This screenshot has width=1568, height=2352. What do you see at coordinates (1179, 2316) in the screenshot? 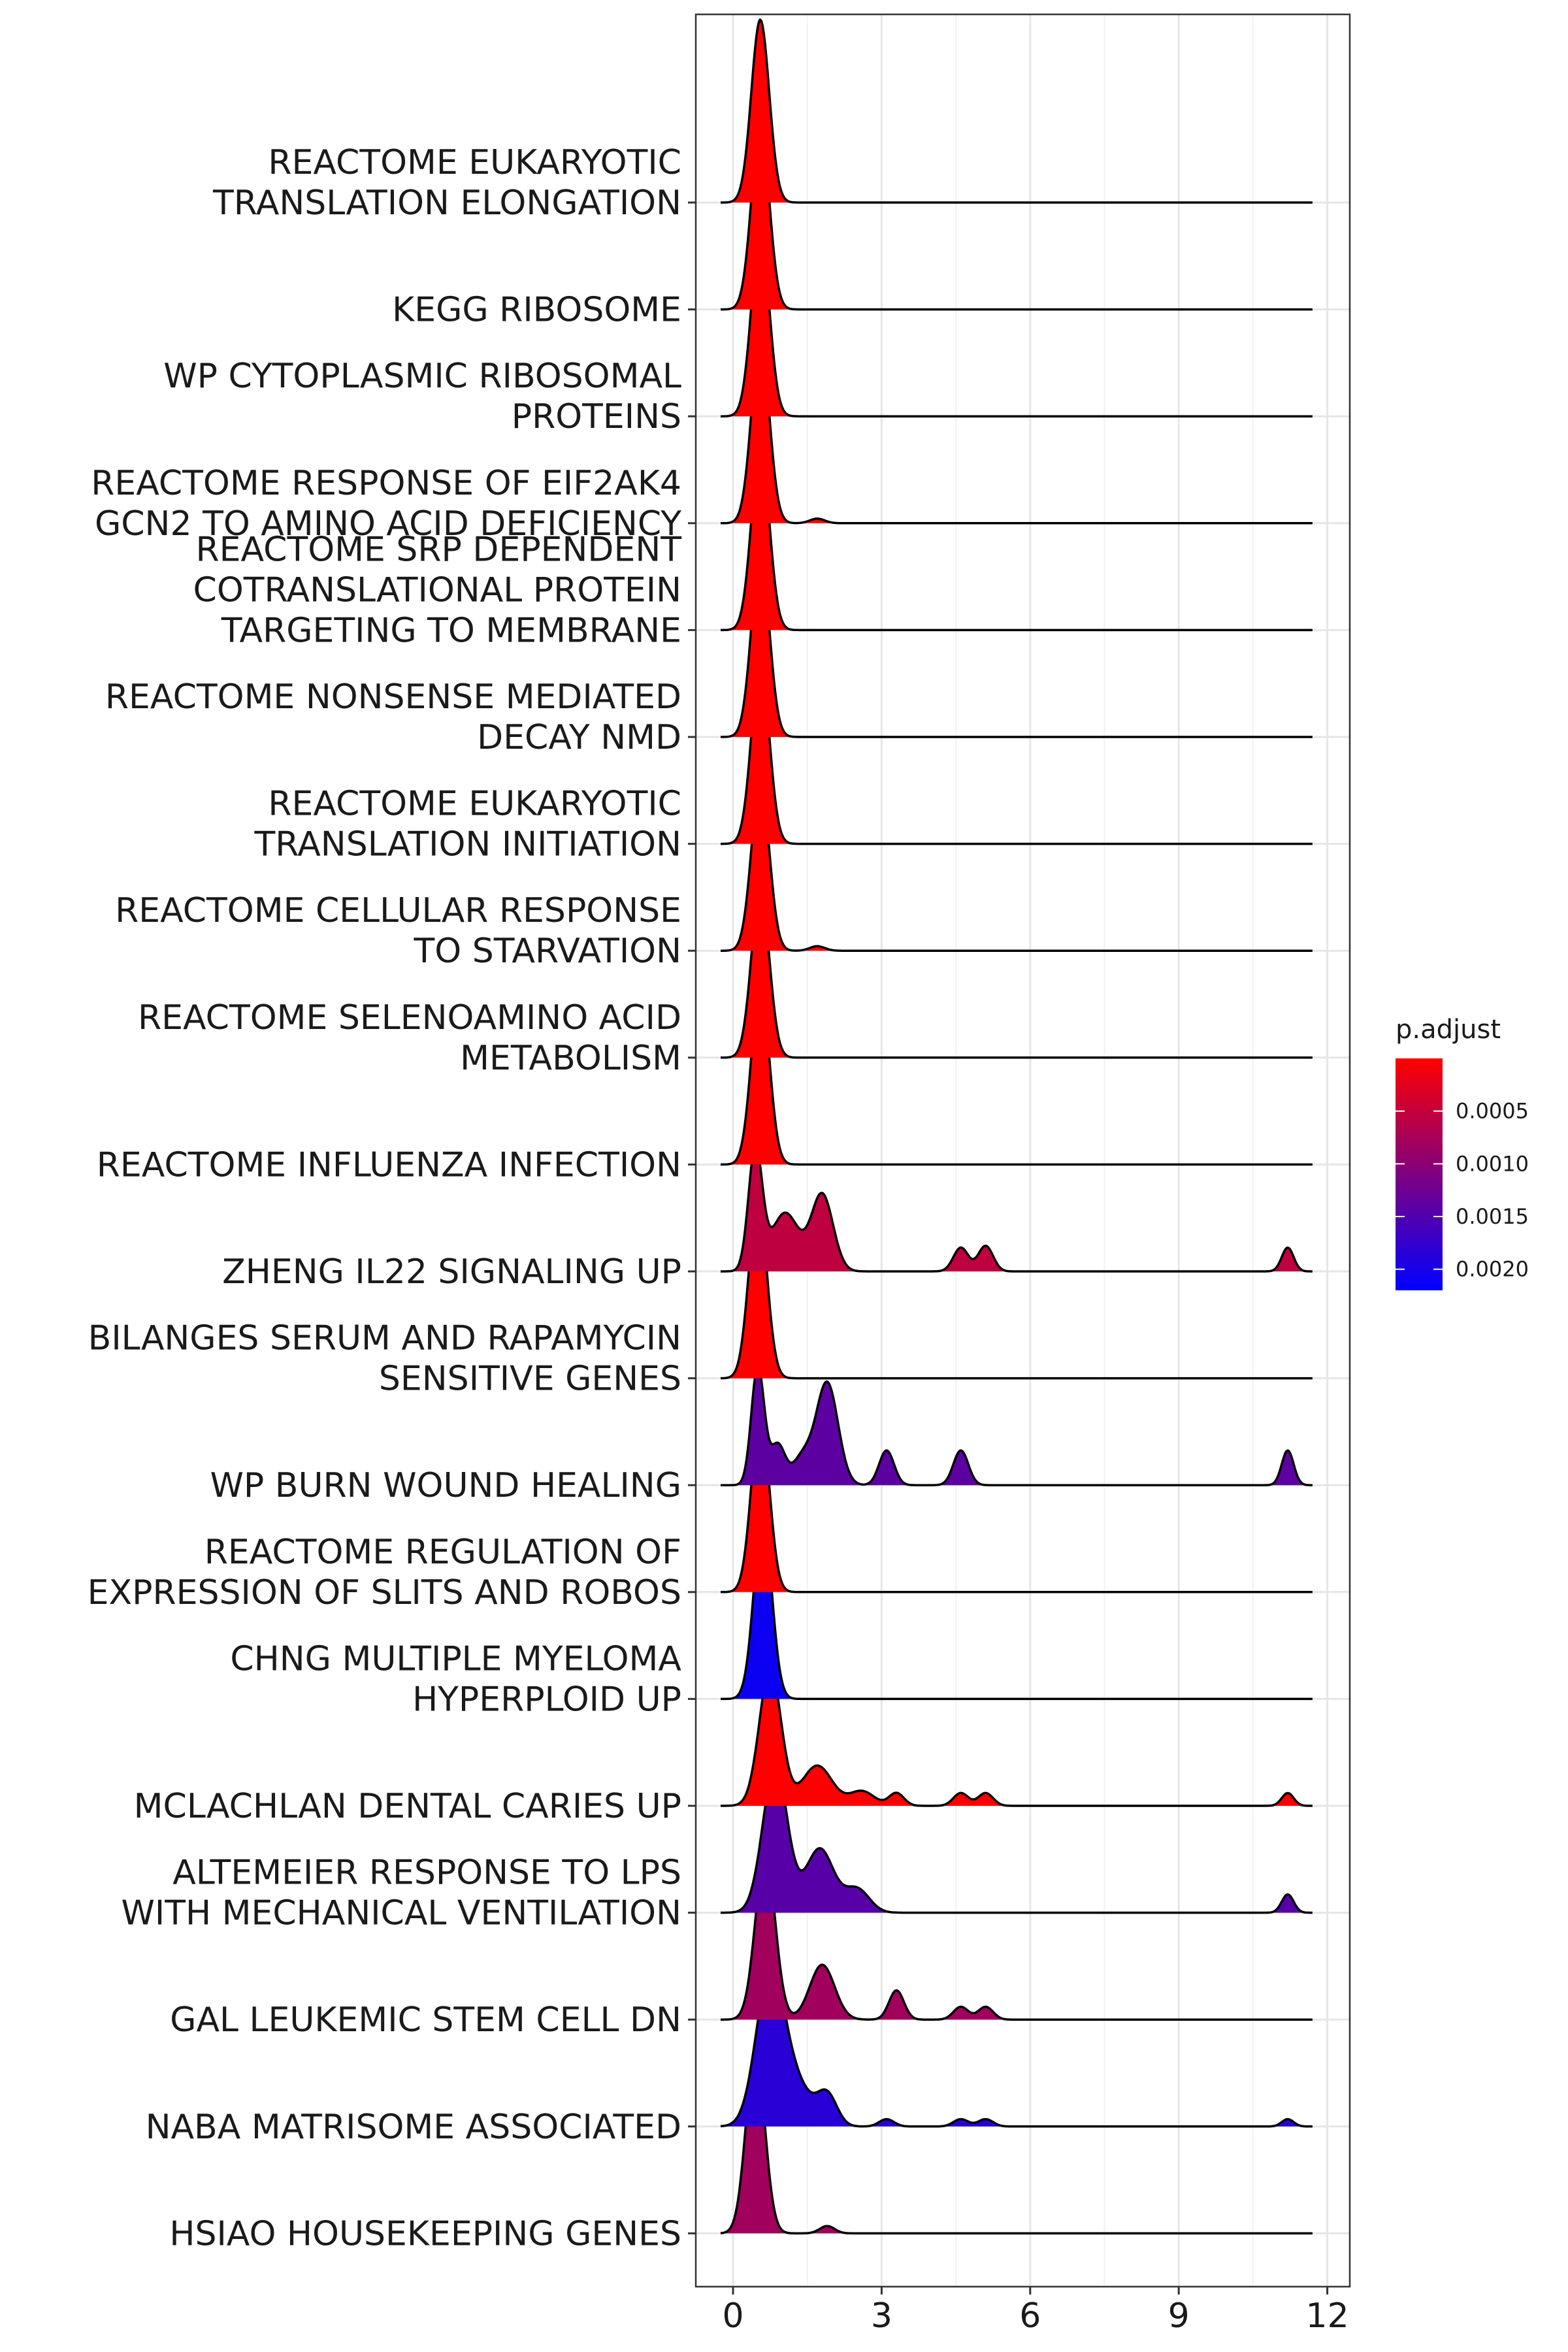
I see `x-tick-label: 9` at bounding box center [1179, 2316].